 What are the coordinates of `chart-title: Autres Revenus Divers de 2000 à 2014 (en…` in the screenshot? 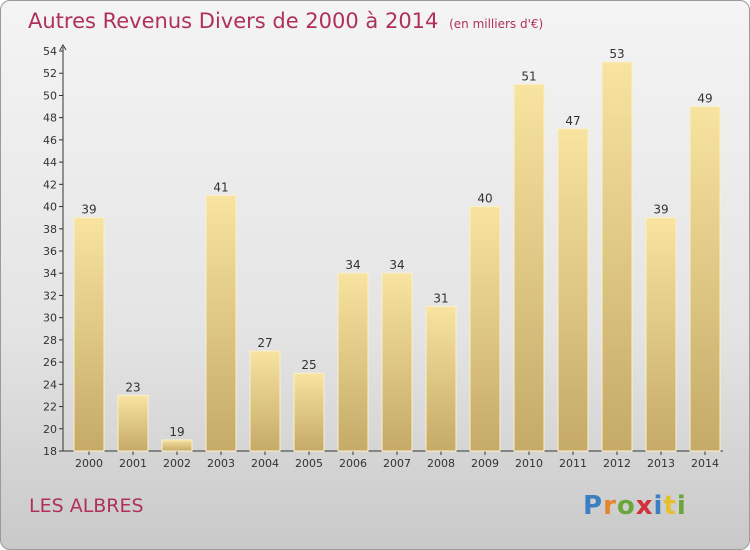 It's located at (285, 21).